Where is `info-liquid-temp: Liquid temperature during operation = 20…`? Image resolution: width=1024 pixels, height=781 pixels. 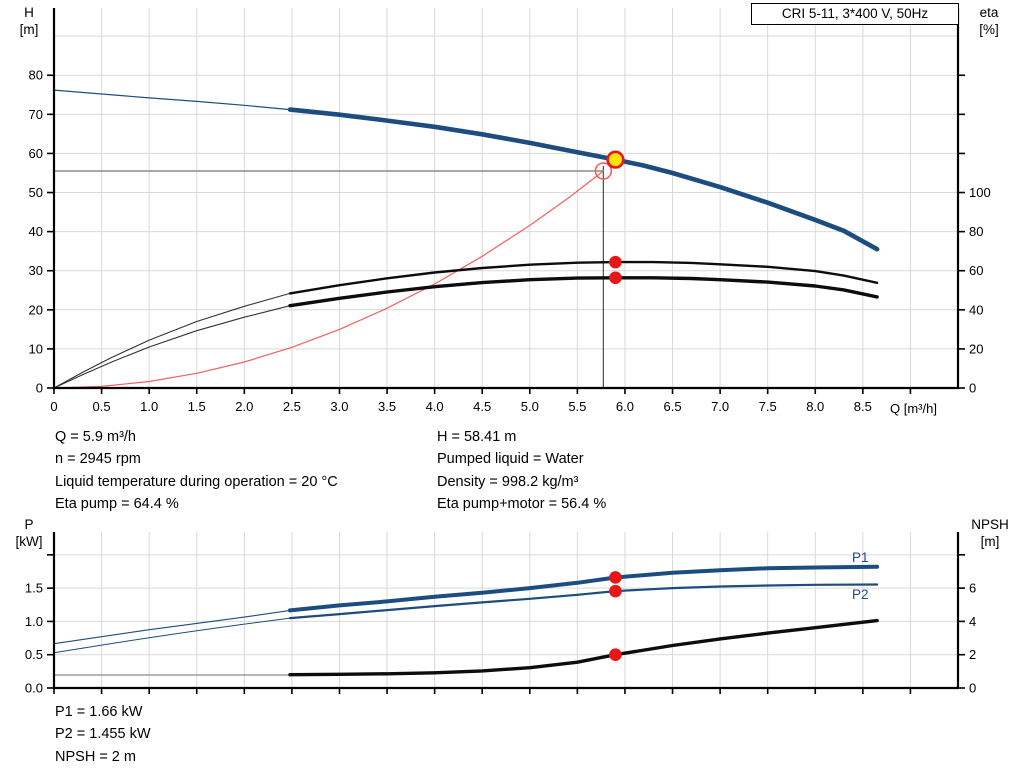
info-liquid-temp: Liquid temperature during operation = 20… is located at coordinates (196, 481).